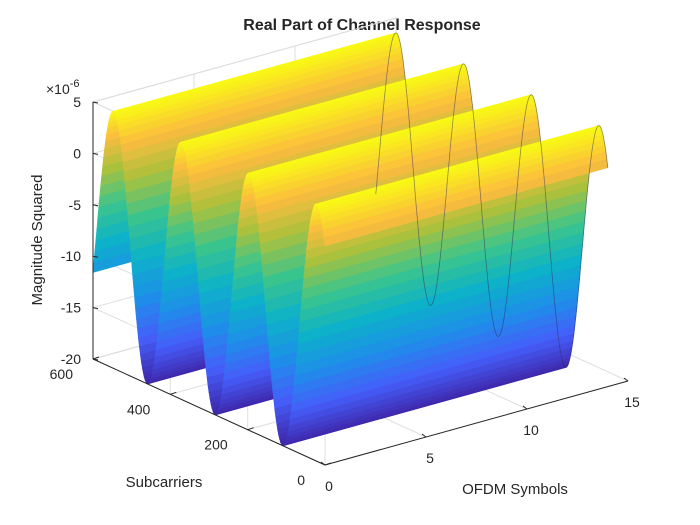 The image size is (700, 525). Describe the element at coordinates (37, 240) in the screenshot. I see `z-axis-label: Magnitude Squared` at that location.